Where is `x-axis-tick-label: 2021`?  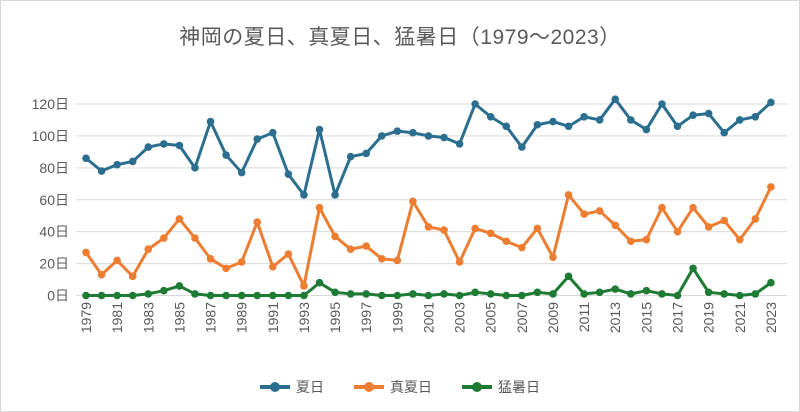 x-axis-tick-label: 2021 is located at coordinates (740, 317).